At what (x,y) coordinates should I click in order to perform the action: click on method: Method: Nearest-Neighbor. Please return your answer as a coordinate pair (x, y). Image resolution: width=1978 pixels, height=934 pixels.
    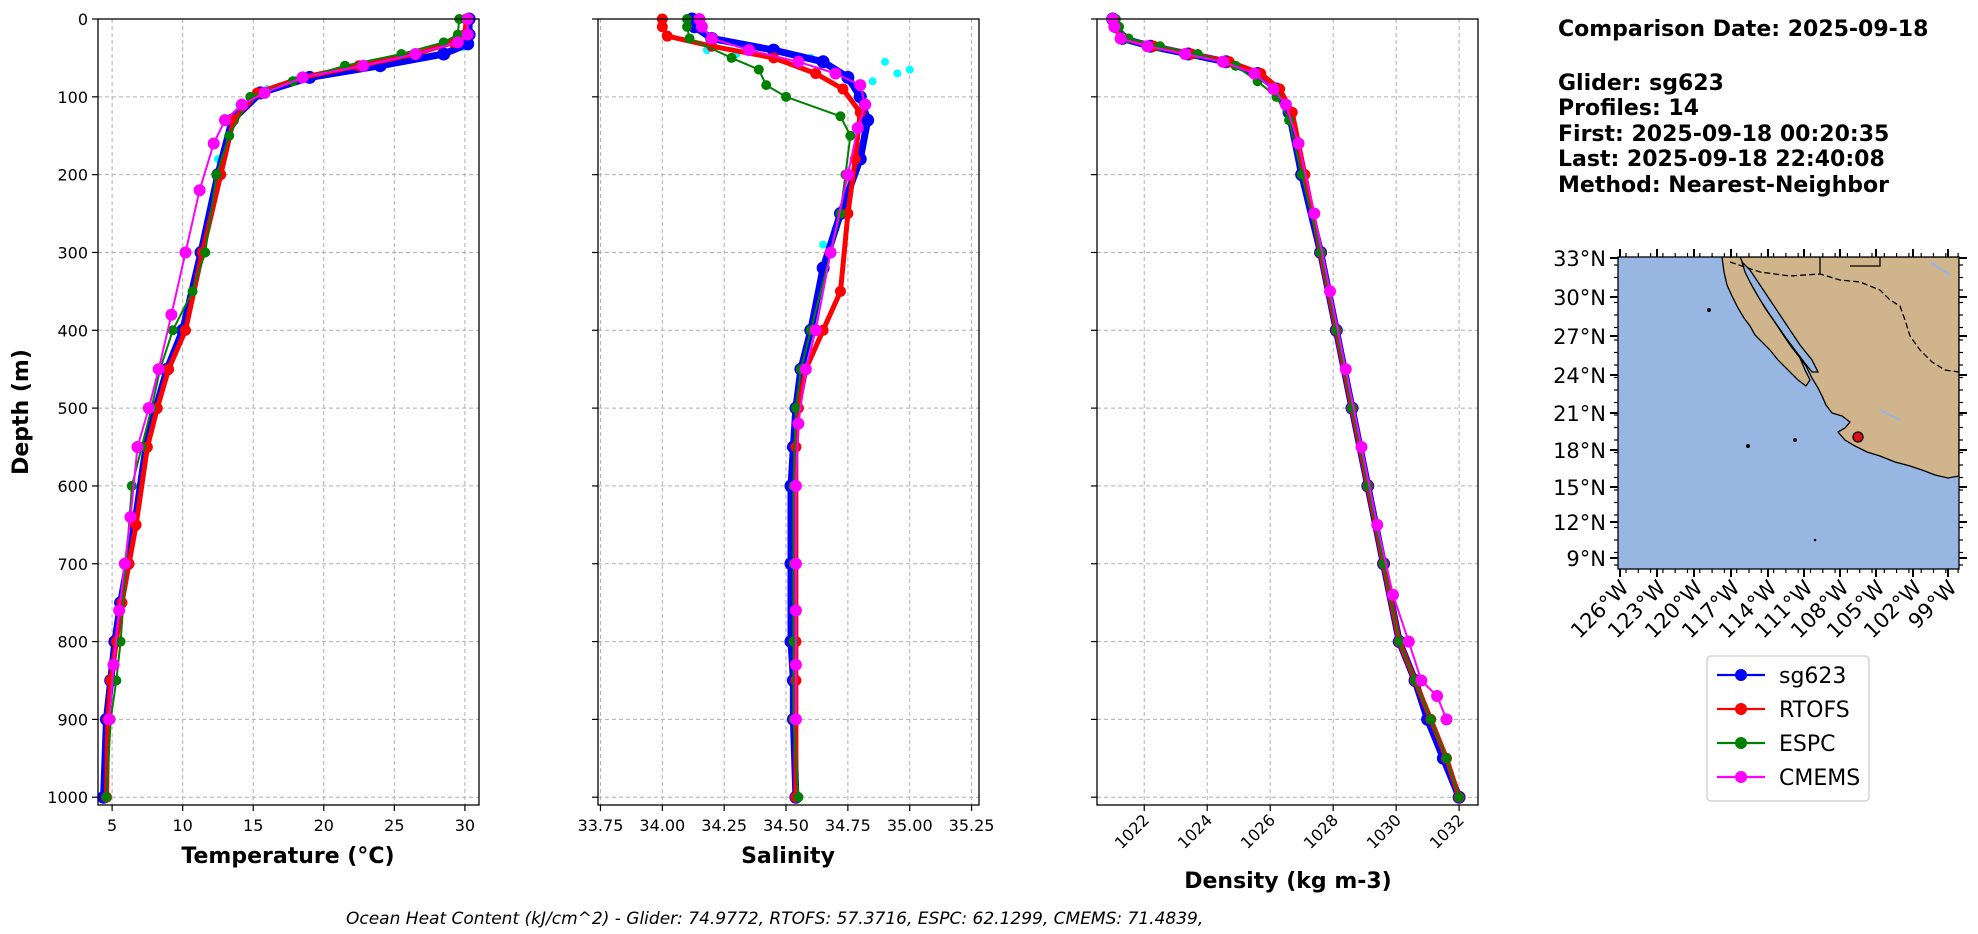
    Looking at the image, I should click on (1723, 185).